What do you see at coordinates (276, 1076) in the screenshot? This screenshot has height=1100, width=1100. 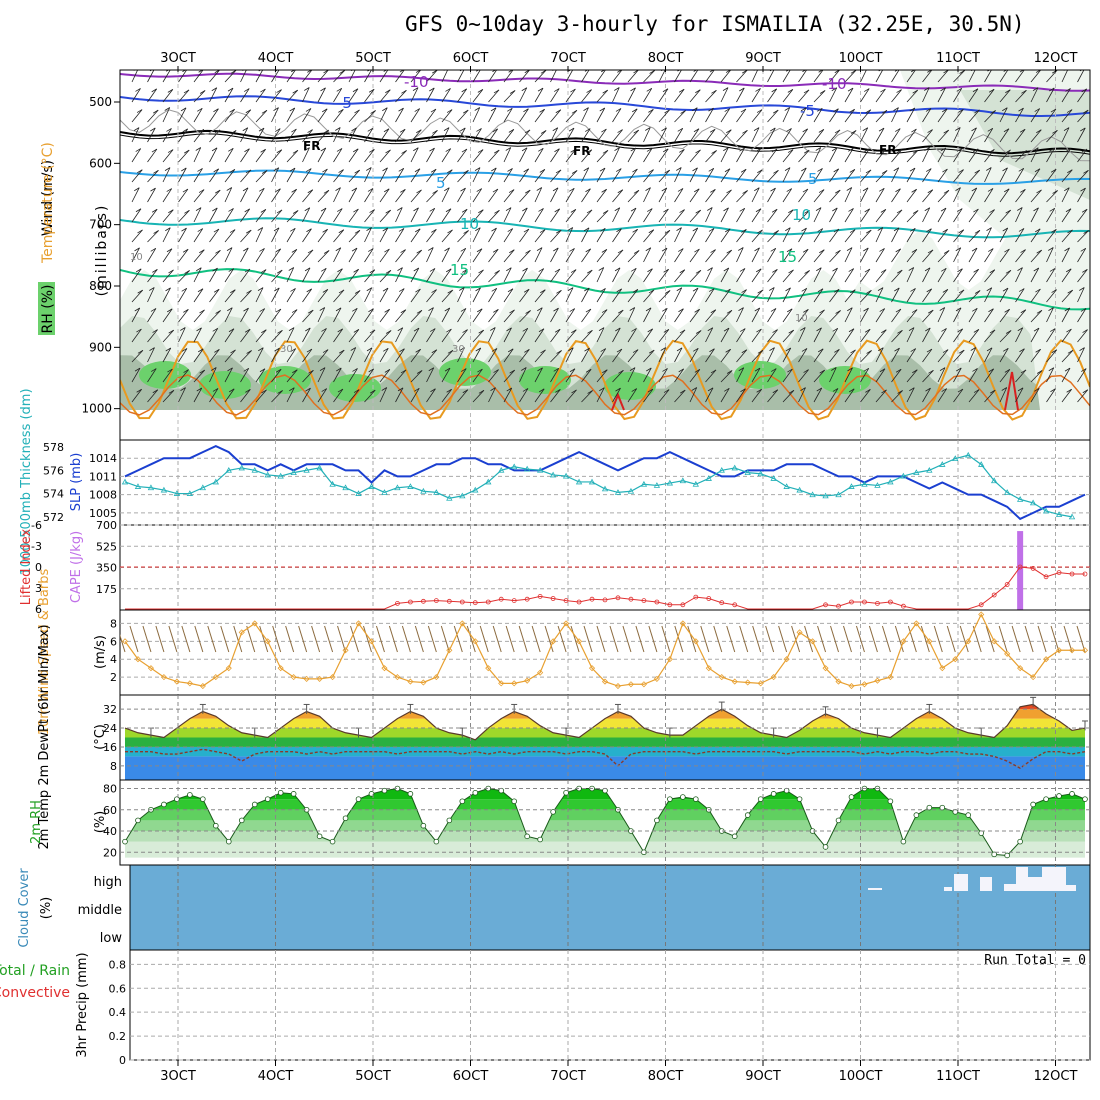 I see `date-label-bottom: 4OCT` at bounding box center [276, 1076].